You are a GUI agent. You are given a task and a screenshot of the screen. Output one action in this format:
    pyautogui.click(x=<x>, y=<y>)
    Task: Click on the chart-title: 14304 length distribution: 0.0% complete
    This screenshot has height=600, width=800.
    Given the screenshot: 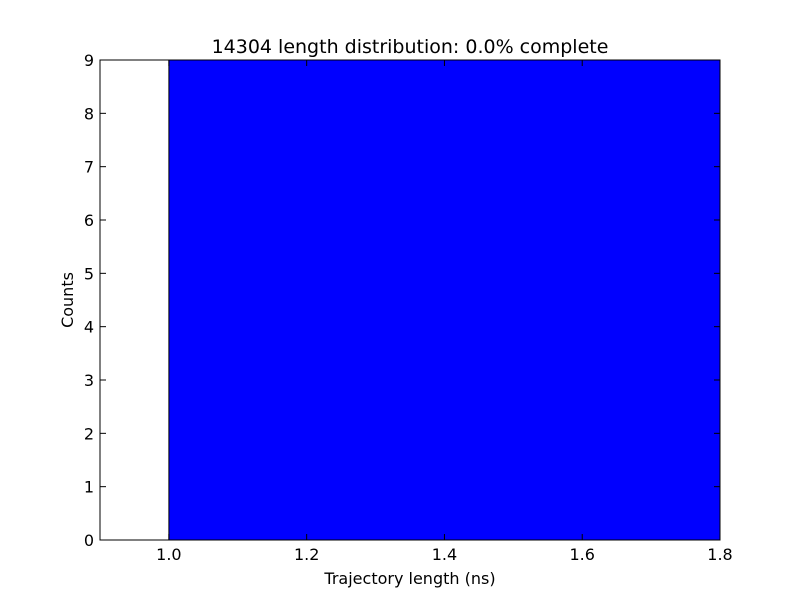 What is the action you would take?
    pyautogui.click(x=410, y=47)
    